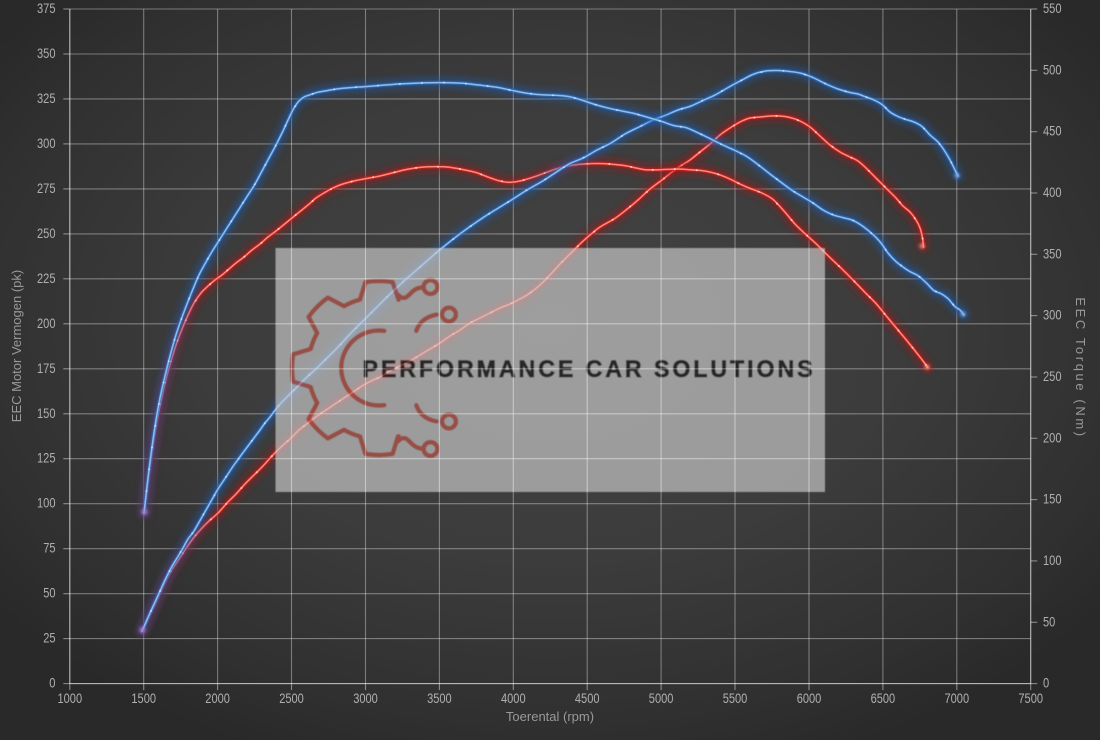 Image resolution: width=1100 pixels, height=740 pixels. I want to click on svg-text: 5000, so click(661, 698).